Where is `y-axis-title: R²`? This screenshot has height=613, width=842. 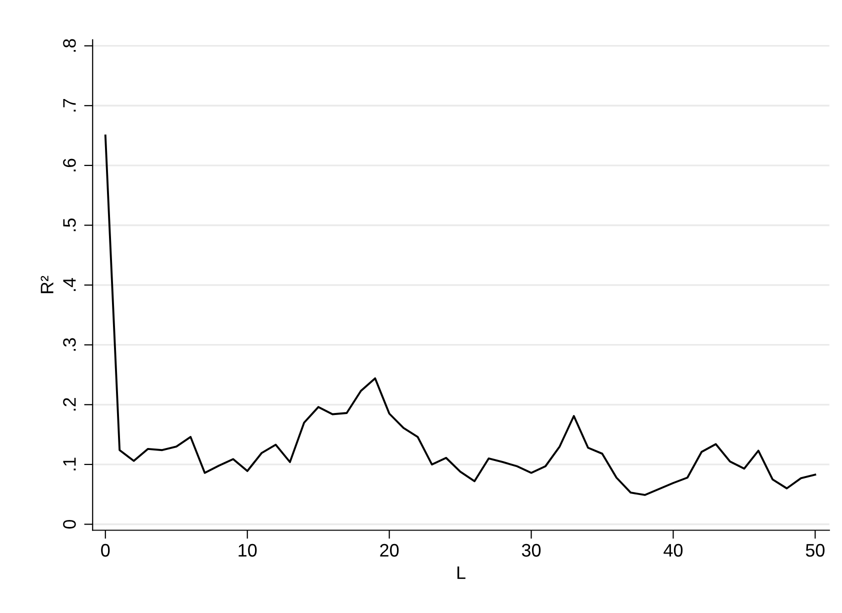
y-axis-title: R² is located at coordinates (47, 285).